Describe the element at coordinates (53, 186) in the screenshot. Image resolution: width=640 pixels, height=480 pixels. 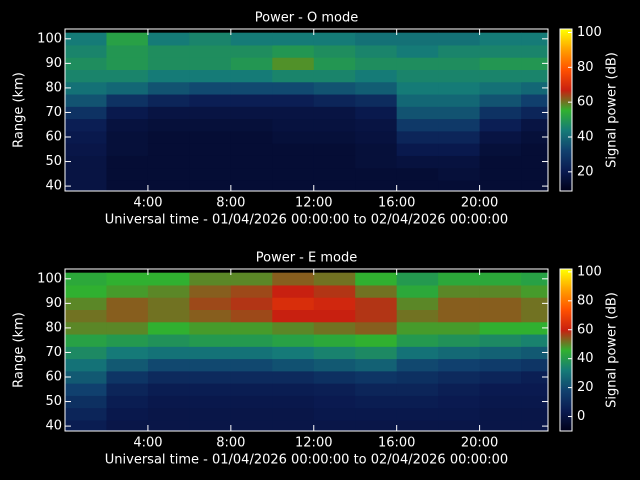
I see `y-tick-label: 40` at that location.